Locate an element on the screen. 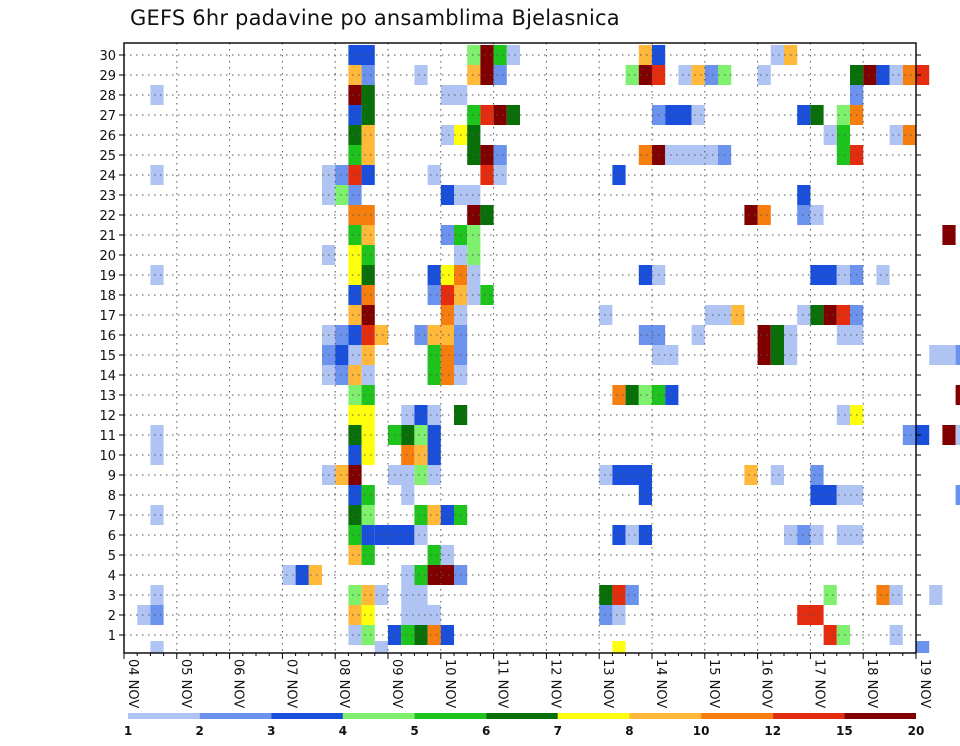 This screenshot has height=746, width=960. colorbar-label: 20 is located at coordinates (916, 731).